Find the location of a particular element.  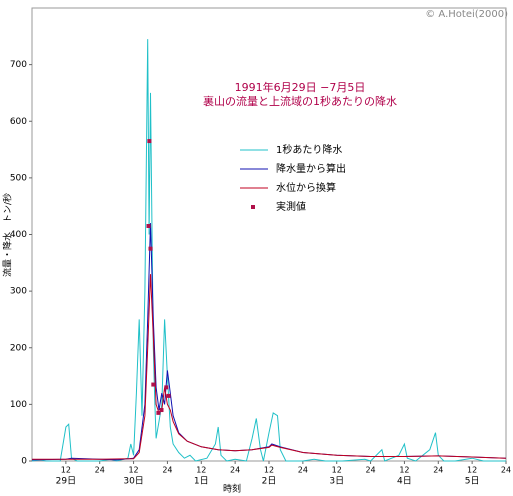

y-tick-label: 600 is located at coordinates (18, 122).